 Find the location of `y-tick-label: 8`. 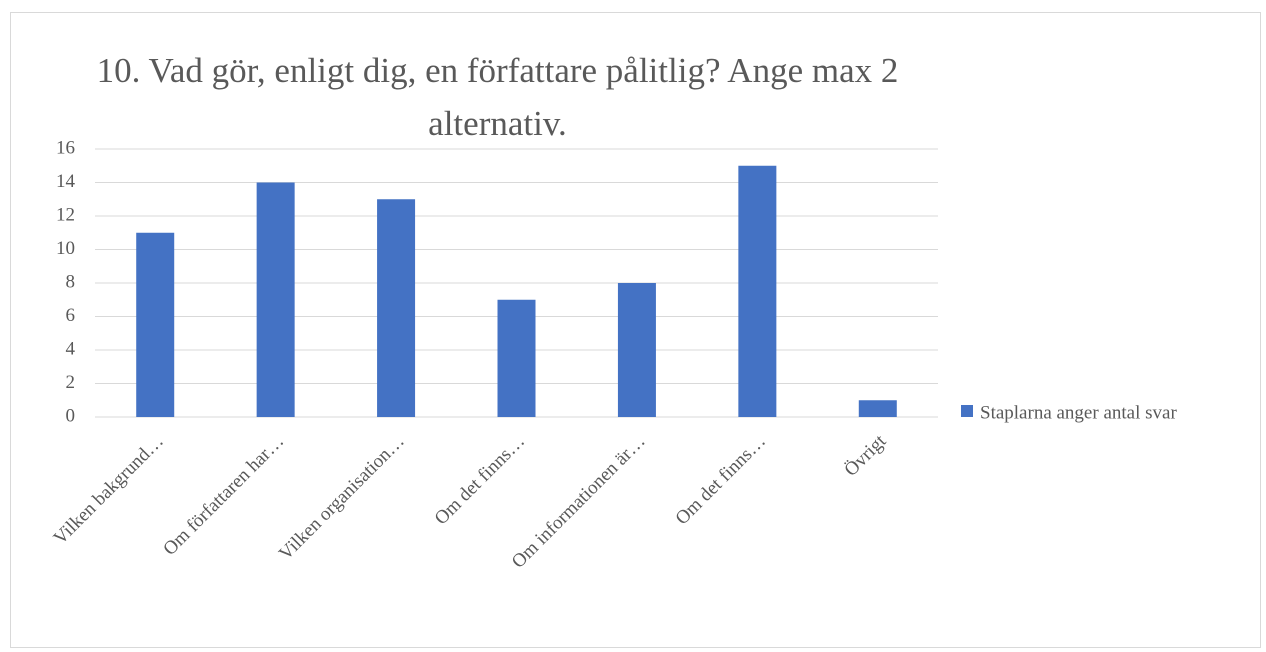

y-tick-label: 8 is located at coordinates (71, 281).